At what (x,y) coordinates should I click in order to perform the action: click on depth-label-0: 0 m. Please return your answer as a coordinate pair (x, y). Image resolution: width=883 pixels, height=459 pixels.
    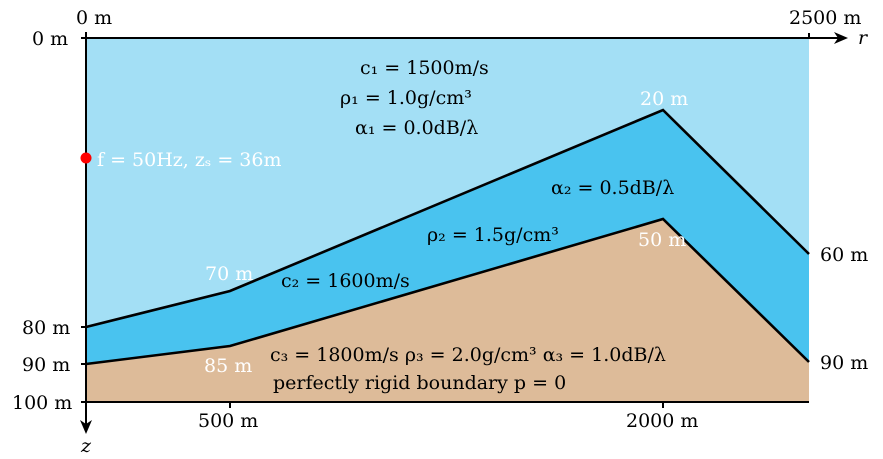
    Looking at the image, I should click on (50, 39).